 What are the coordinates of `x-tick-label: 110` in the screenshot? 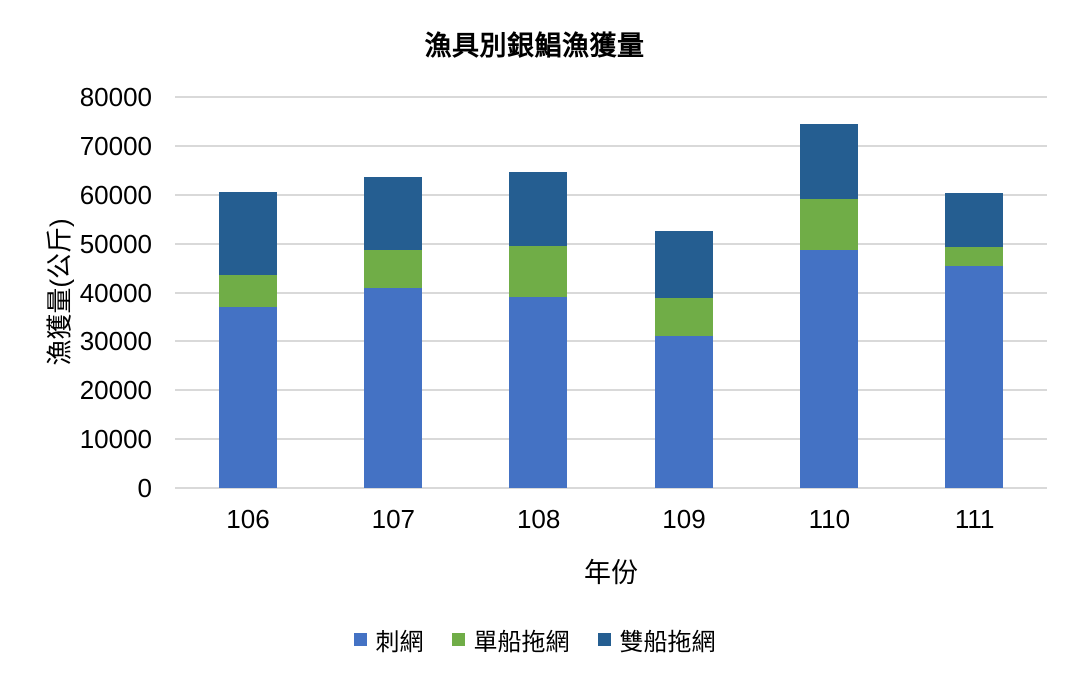 It's located at (829, 519).